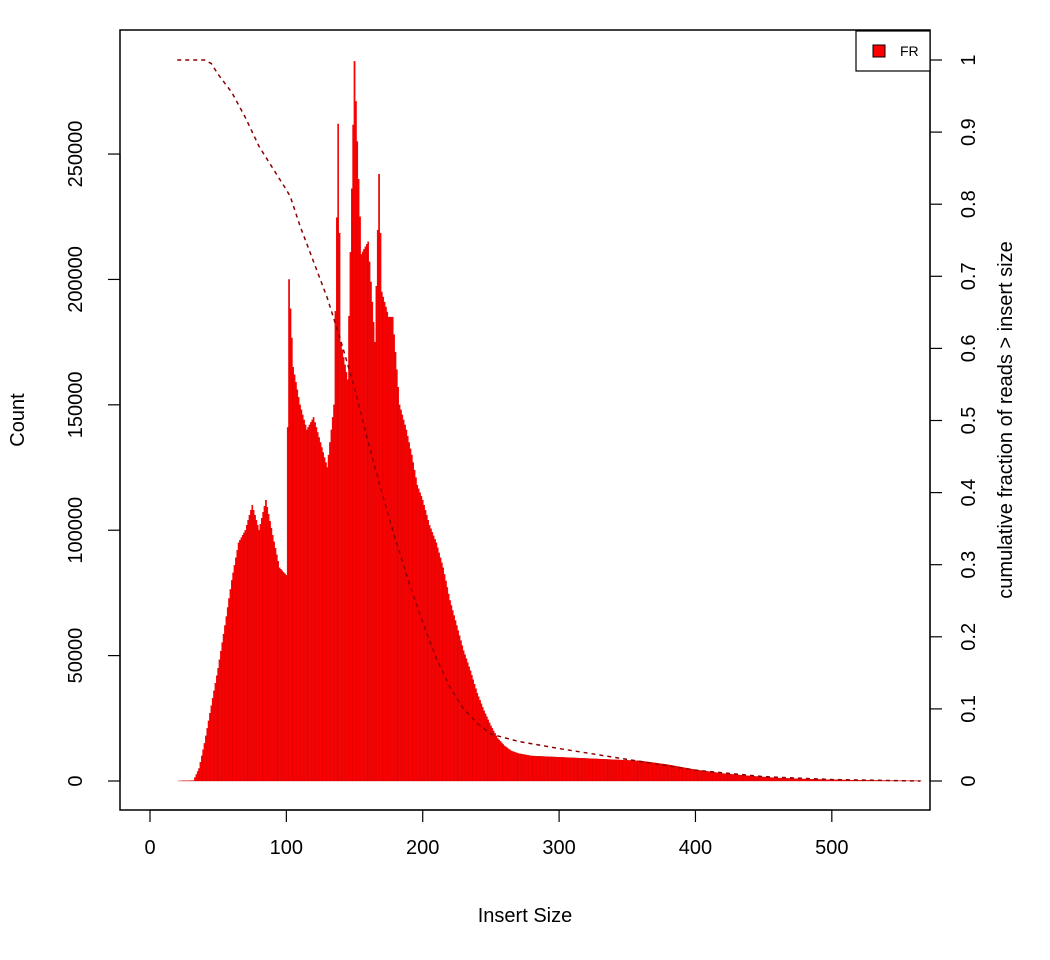 The width and height of the screenshot is (1050, 960). I want to click on y2-tick-label: 1, so click(969, 59).